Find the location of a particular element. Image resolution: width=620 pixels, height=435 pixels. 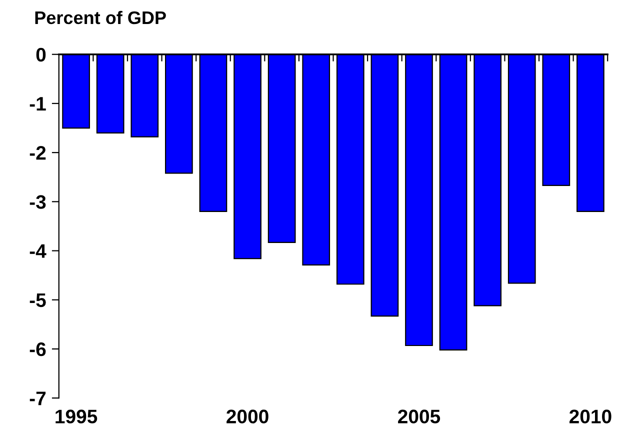

y-tick-label: -6 is located at coordinates (38, 349).